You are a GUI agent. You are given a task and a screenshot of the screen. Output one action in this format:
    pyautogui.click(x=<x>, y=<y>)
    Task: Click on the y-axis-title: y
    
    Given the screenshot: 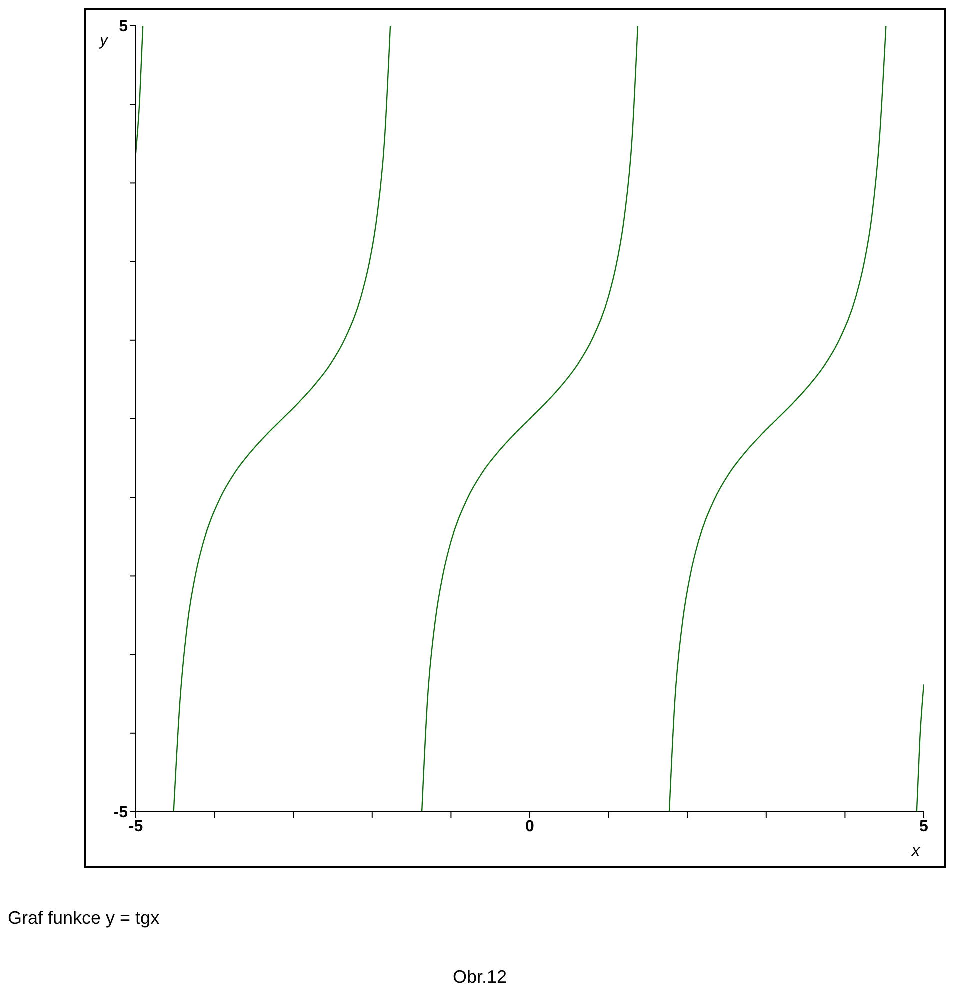 What is the action you would take?
    pyautogui.click(x=104, y=41)
    